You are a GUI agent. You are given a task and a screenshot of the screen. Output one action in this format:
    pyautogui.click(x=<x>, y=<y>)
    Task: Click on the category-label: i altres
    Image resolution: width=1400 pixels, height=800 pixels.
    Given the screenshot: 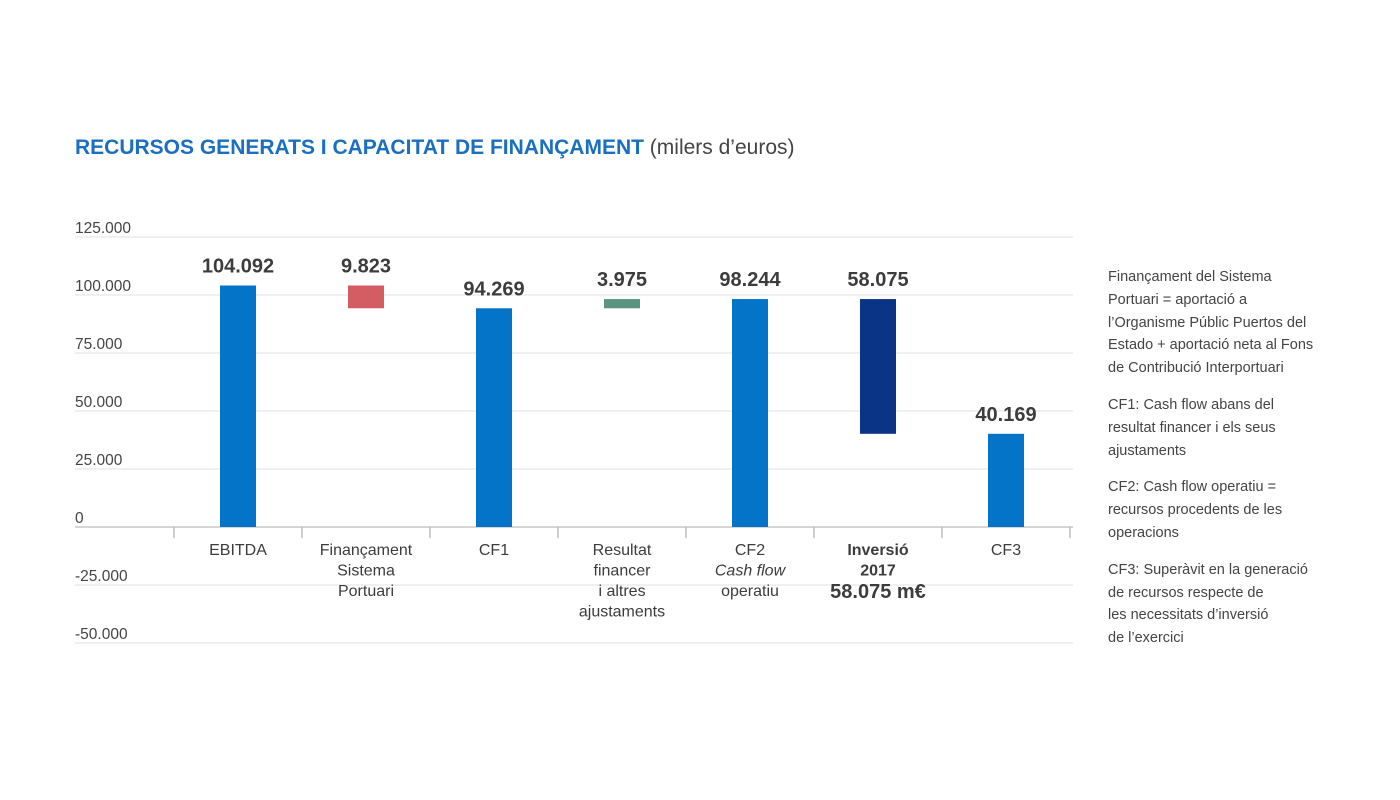 What is the action you would take?
    pyautogui.click(x=621, y=591)
    